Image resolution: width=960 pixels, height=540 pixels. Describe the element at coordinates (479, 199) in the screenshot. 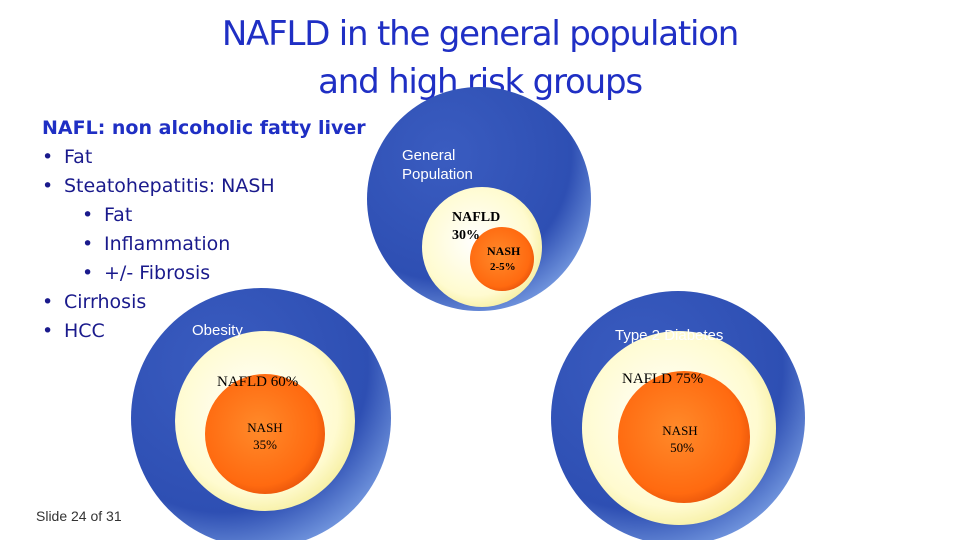

I see `general-population-group: General Population NAFLD 30% NASH 2-5%` at that location.